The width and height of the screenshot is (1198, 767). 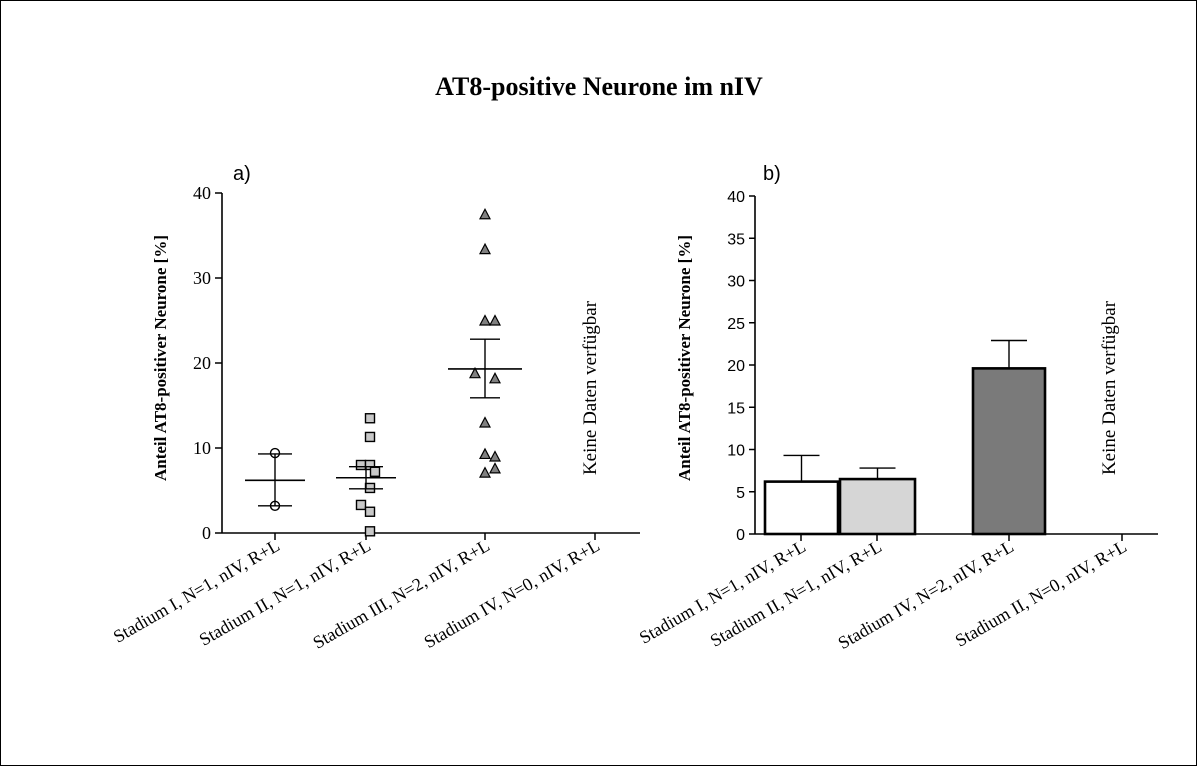 What do you see at coordinates (202, 193) in the screenshot?
I see `y-tick-label-a: 40` at bounding box center [202, 193].